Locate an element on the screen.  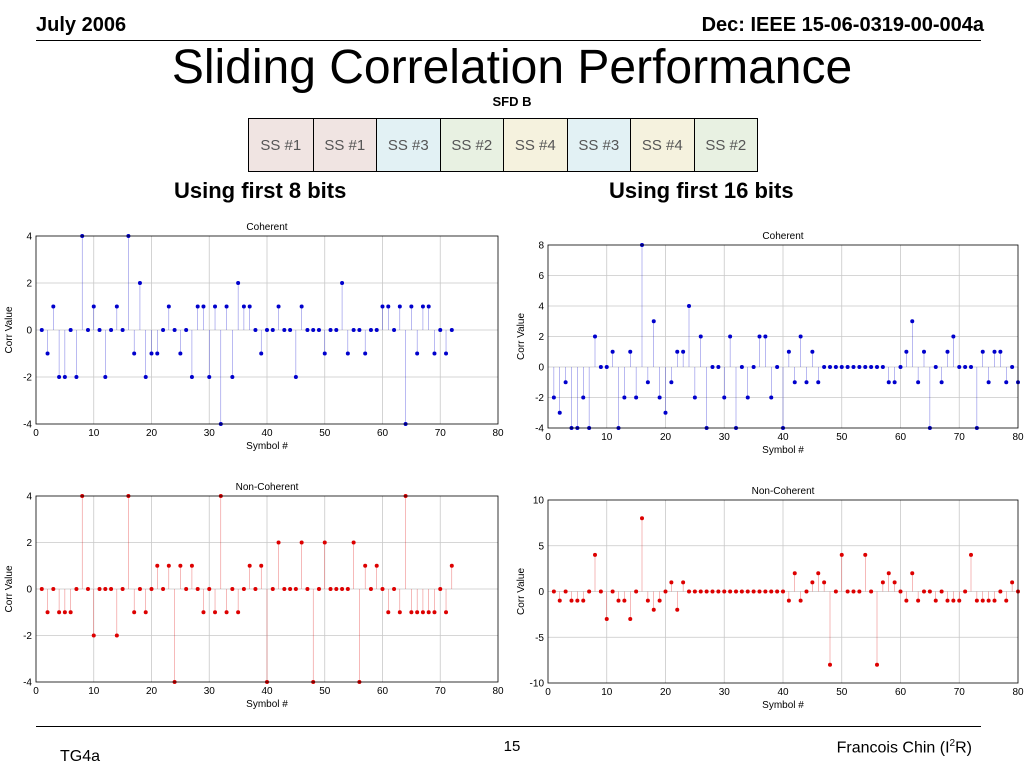
y-tick-label: 8 is located at coordinates (541, 246).